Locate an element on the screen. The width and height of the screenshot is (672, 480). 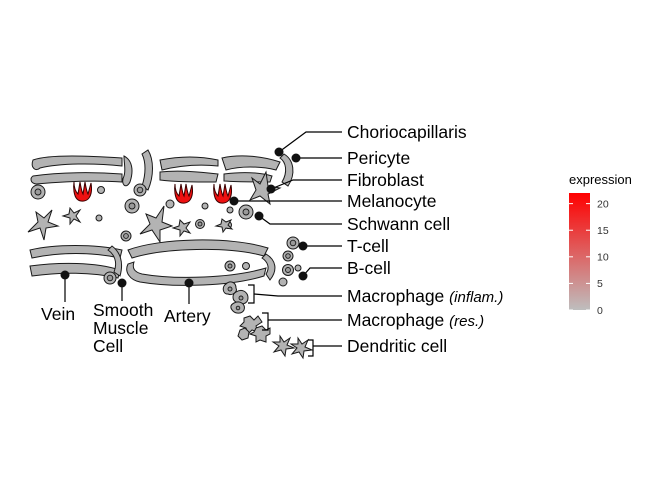
label-smooth-muscle-2: Muscle is located at coordinates (120, 328).